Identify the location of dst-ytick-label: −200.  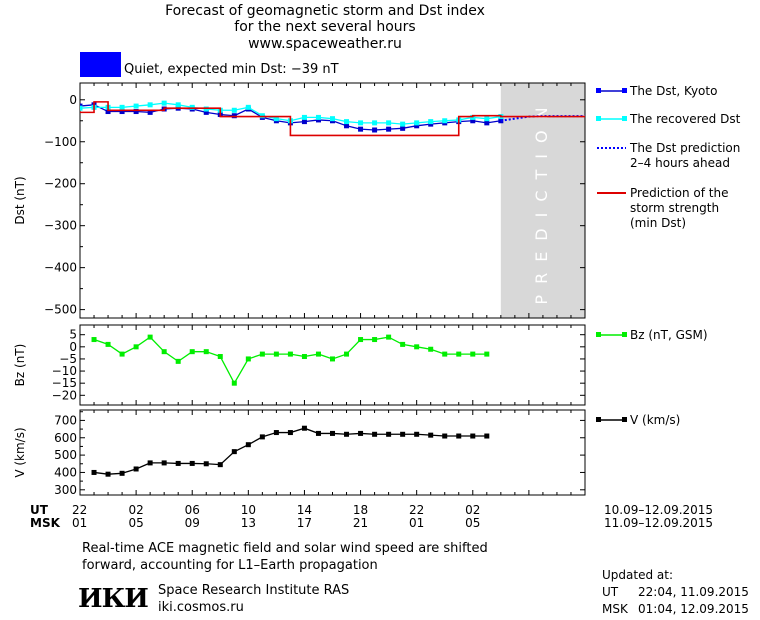
(60, 184).